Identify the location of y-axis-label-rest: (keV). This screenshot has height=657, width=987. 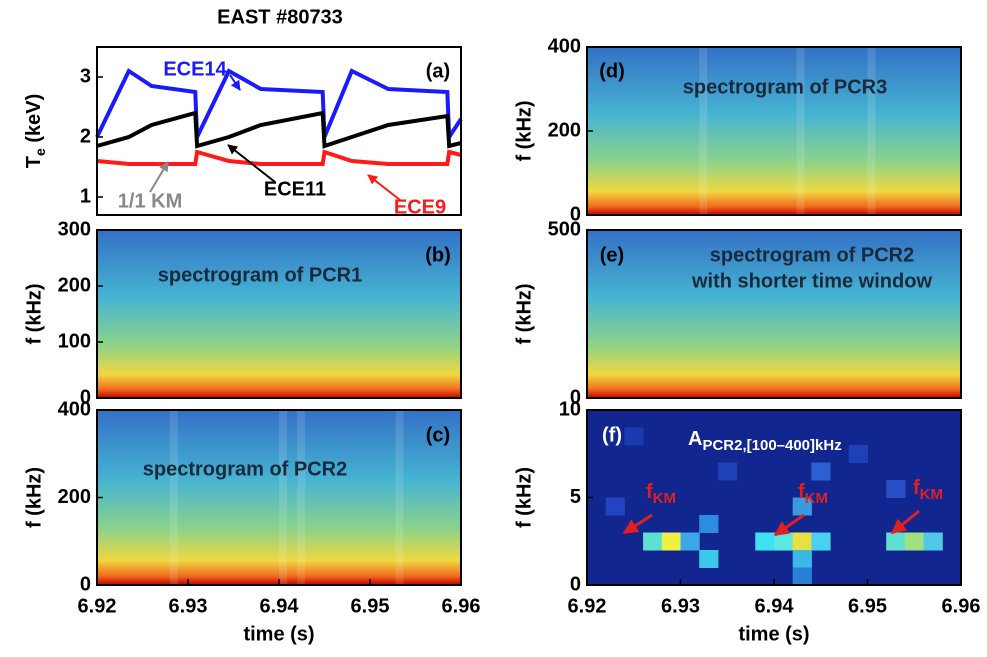
(34, 121).